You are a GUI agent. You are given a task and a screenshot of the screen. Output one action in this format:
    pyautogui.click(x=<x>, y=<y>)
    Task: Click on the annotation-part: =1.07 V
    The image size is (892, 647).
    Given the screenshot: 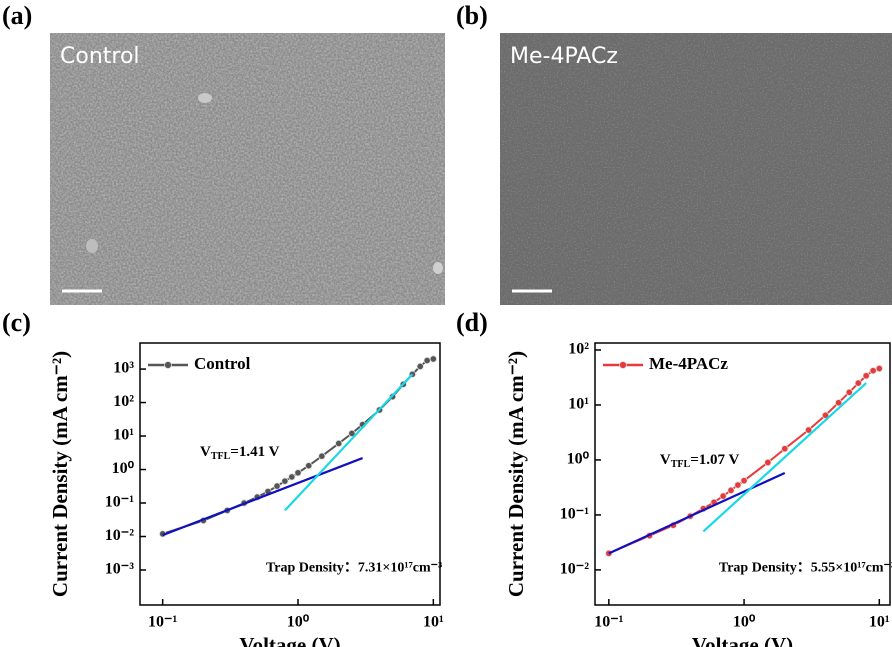 What is the action you would take?
    pyautogui.click(x=714, y=460)
    